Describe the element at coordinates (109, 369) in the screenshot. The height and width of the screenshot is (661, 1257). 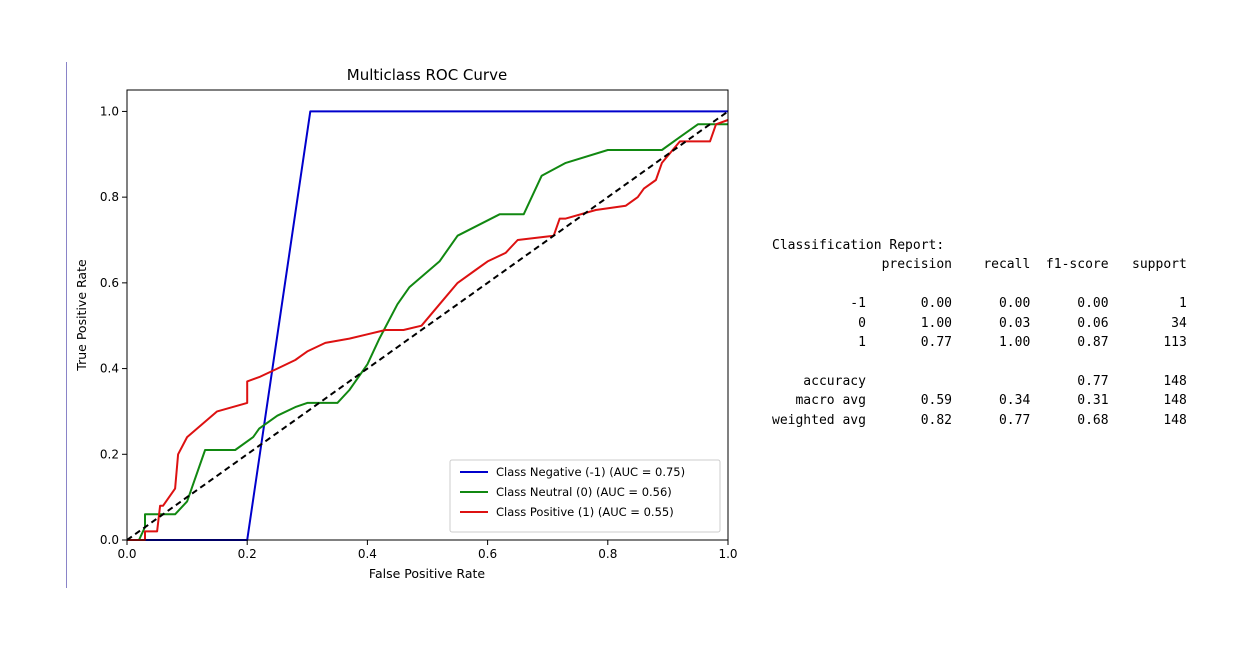
I see `y-tick-label: 0.4` at that location.